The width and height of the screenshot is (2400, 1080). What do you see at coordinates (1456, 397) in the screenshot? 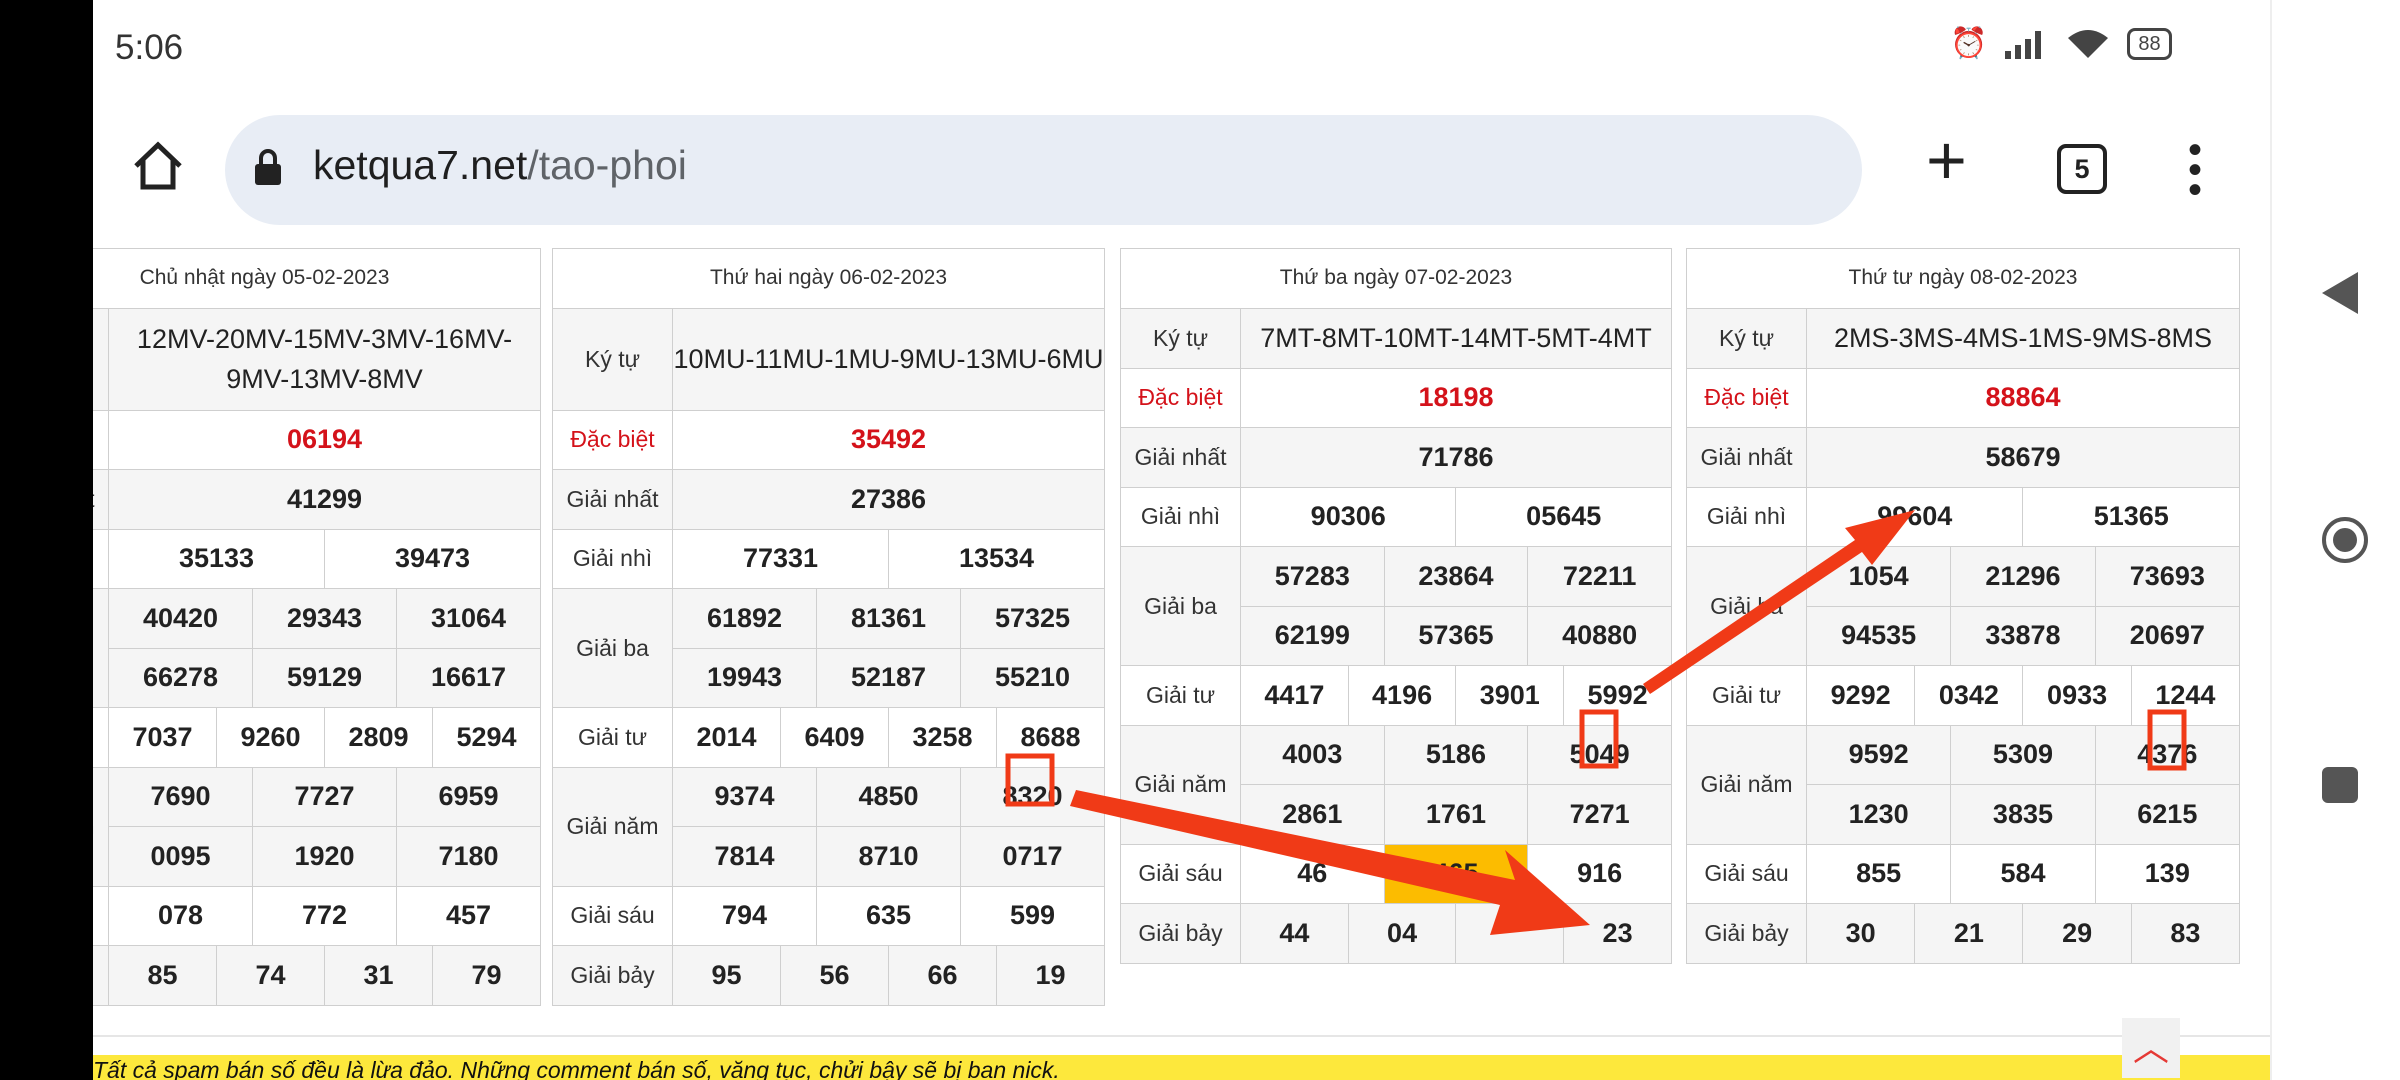
I see `special-prize-number: 18198` at bounding box center [1456, 397].